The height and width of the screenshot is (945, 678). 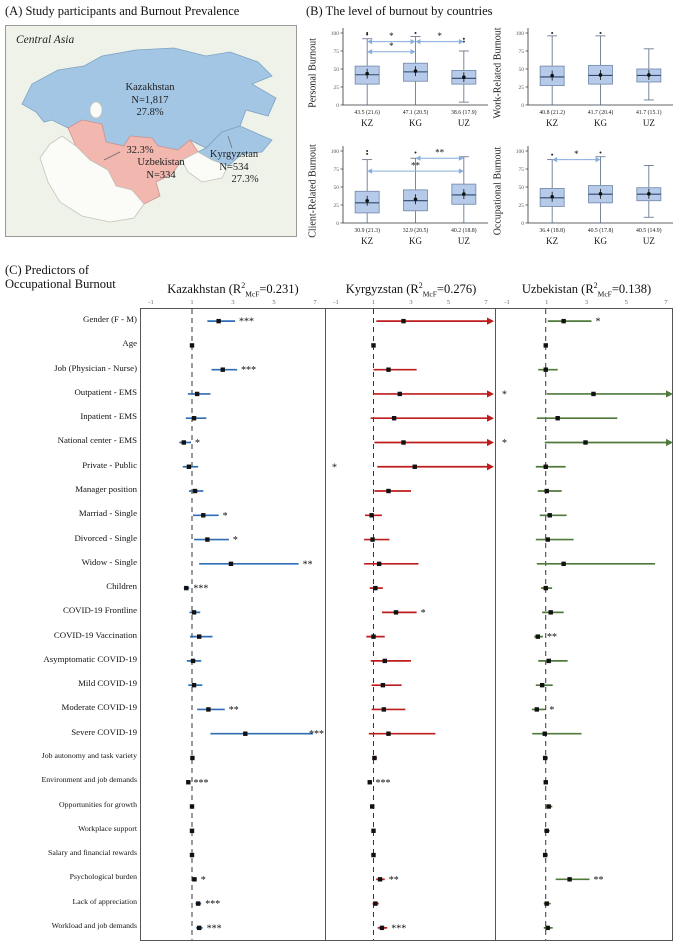 I want to click on row-label-job-autonomy-and-task-variety: Job autonomy and task variety, so click(x=89, y=755).